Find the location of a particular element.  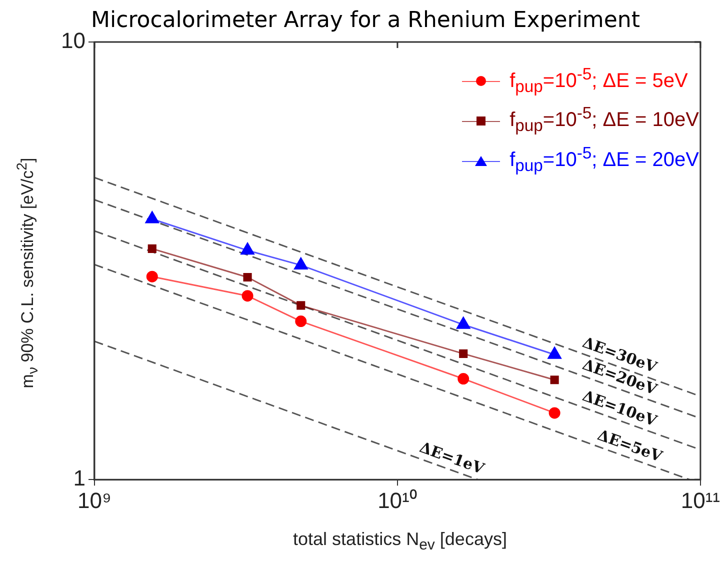

legend-label: f$_{pup}$=10$^{-5}$; ΔE = 20eV is located at coordinates (604, 159).